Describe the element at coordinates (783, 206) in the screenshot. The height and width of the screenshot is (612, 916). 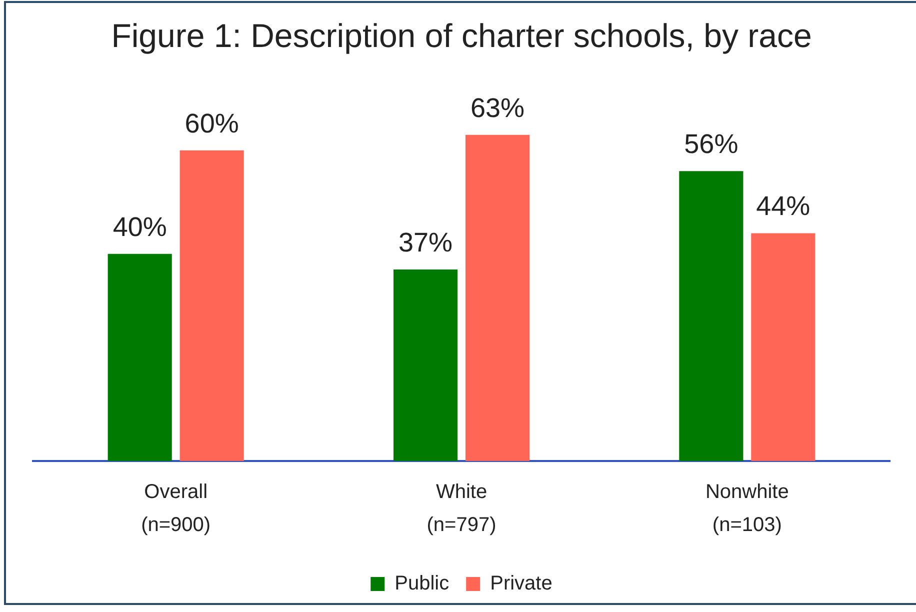
I see `data-label: 44%` at that location.